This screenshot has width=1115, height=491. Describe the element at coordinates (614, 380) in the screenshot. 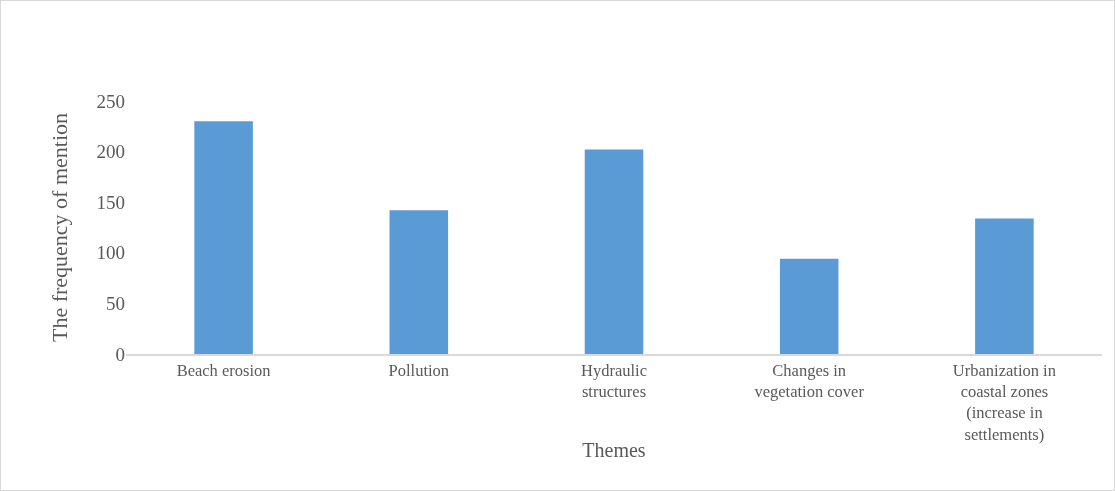

I see `x-tick-label: Hydraulic structures` at that location.